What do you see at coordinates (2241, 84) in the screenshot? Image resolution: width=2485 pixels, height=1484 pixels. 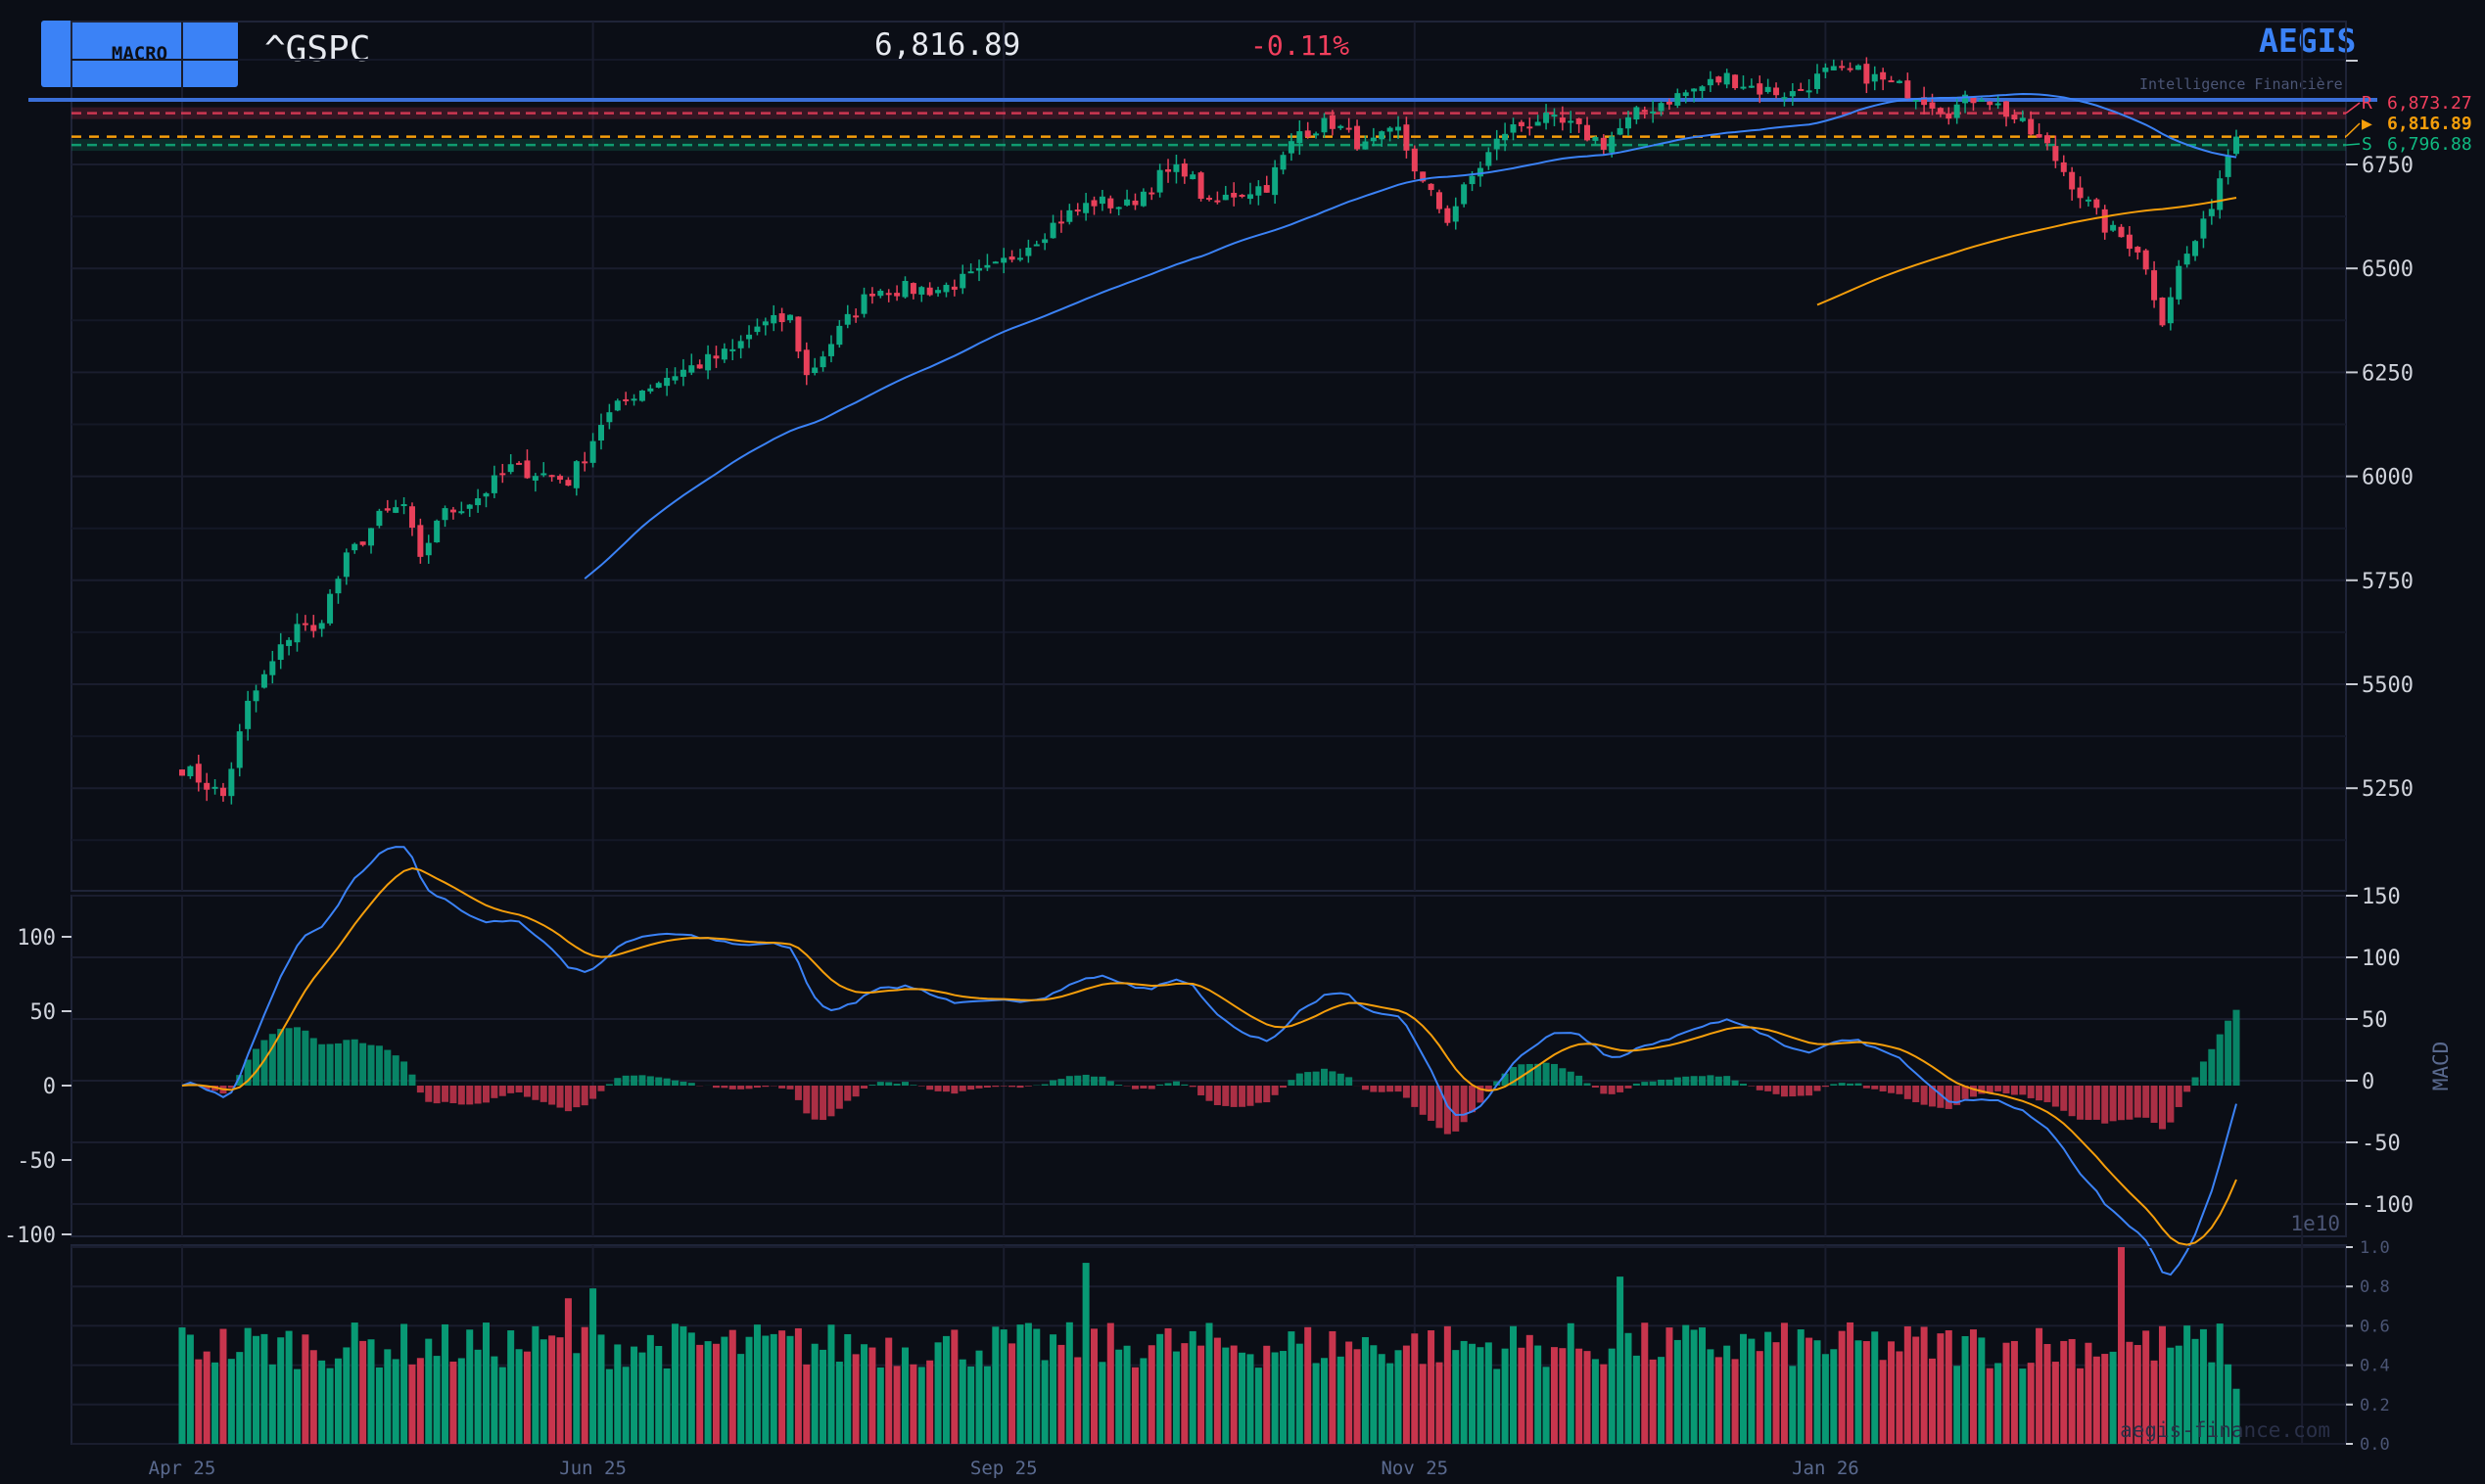 I see `brand-tagline: Intelligence Financière` at bounding box center [2241, 84].